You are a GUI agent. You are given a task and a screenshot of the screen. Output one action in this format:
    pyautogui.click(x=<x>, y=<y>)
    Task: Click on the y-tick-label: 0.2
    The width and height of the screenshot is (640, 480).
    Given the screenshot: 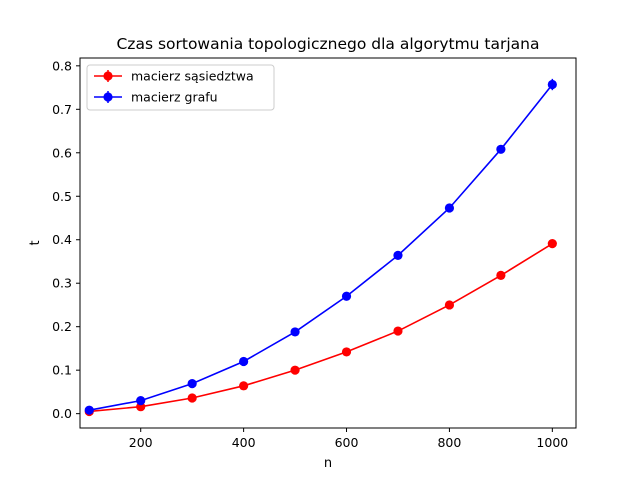 What is the action you would take?
    pyautogui.click(x=62, y=326)
    